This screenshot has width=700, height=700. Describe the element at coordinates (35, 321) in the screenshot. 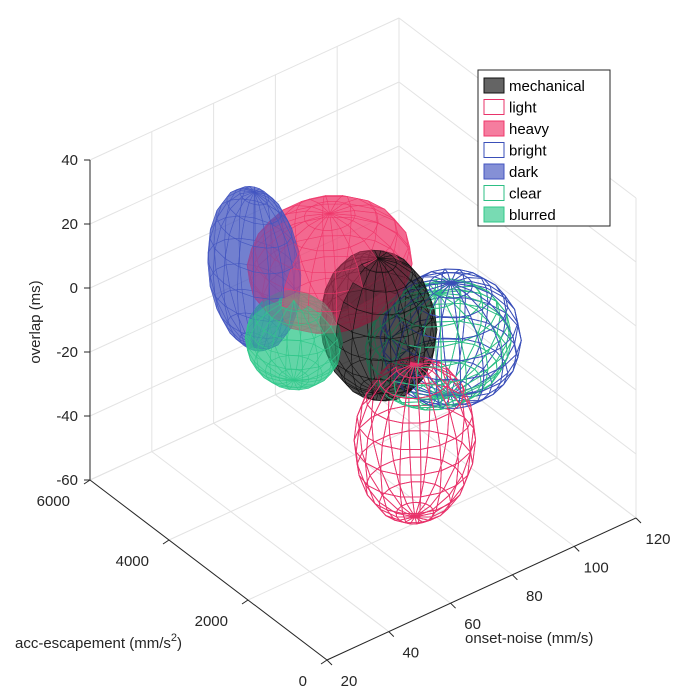

I see `z-axis-label: overlap (ms)` at that location.